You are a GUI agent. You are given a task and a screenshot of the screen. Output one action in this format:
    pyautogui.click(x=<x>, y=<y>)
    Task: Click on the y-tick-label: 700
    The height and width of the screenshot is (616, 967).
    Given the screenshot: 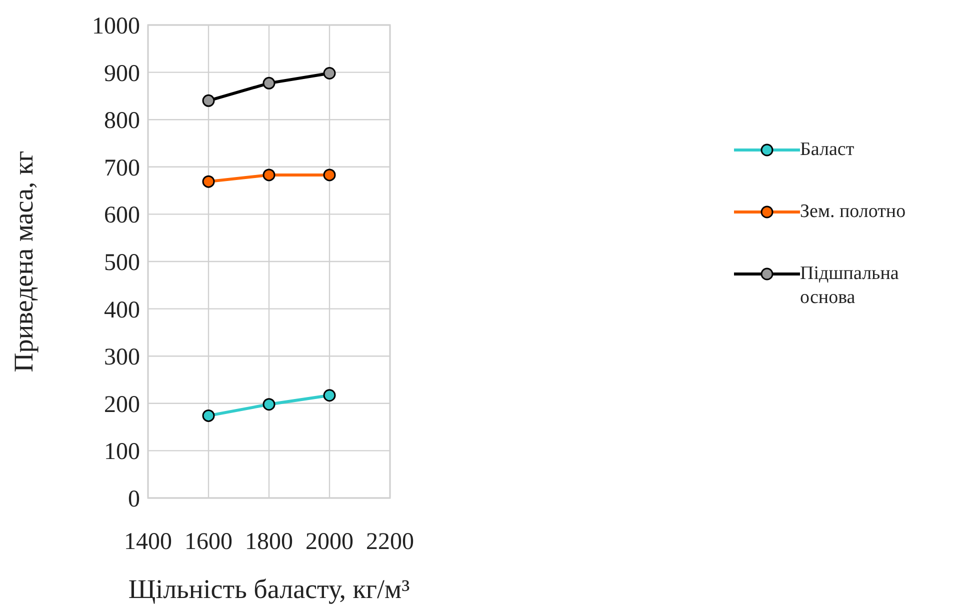 What is the action you would take?
    pyautogui.click(x=122, y=168)
    